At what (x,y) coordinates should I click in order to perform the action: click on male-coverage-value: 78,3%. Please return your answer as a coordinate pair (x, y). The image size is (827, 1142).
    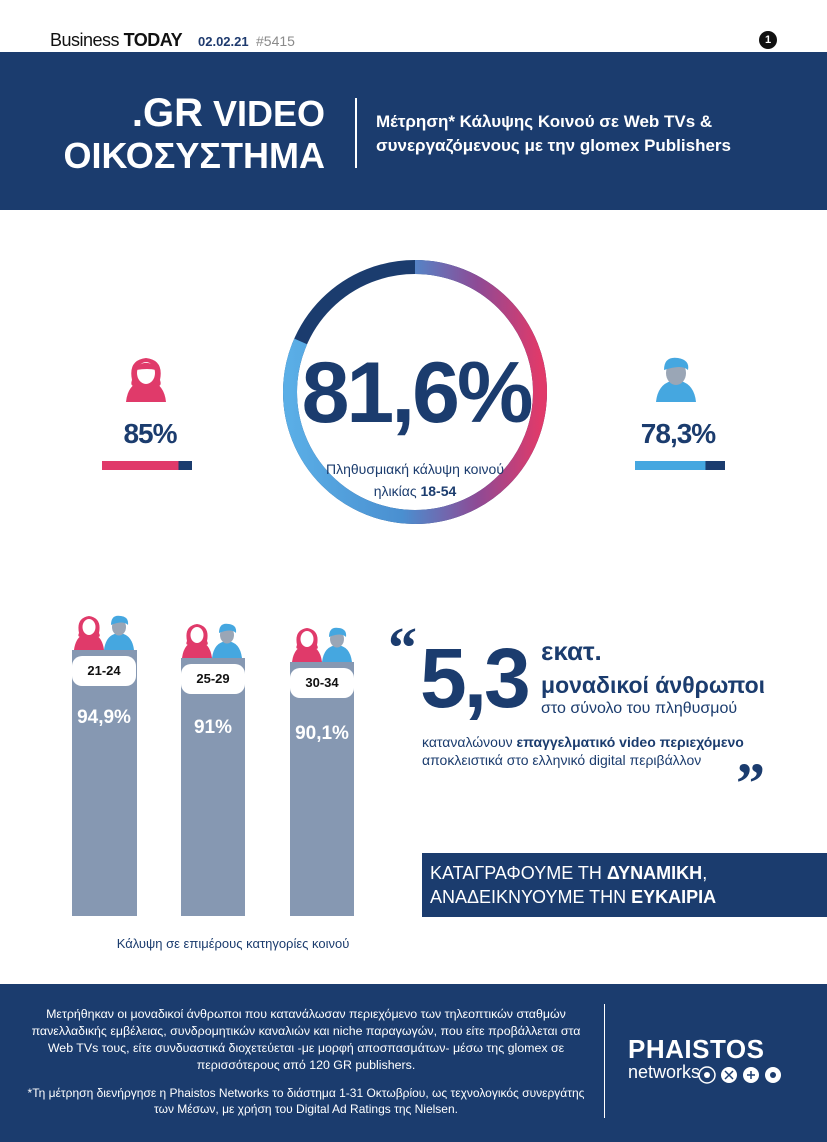
    Looking at the image, I should click on (678, 433).